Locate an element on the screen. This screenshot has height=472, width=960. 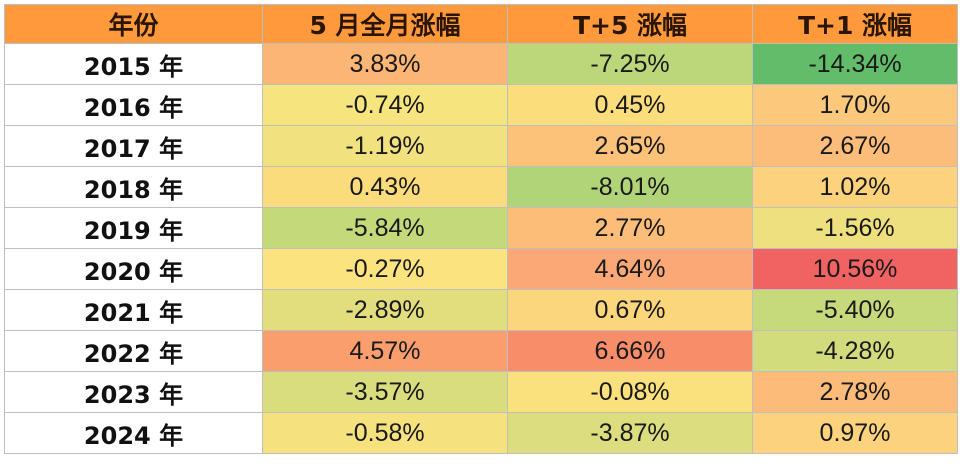
cell-may-full-month: -2.89% is located at coordinates (385, 310).